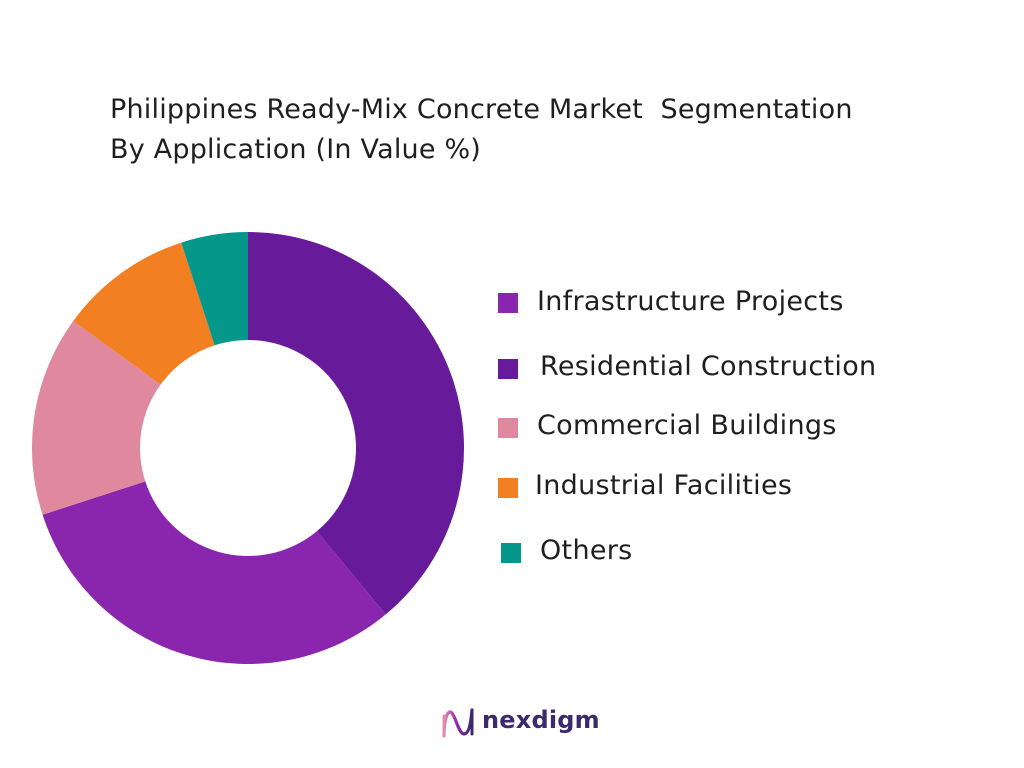 This screenshot has height=768, width=1024. I want to click on legend-label: Industrial Facilities, so click(664, 485).